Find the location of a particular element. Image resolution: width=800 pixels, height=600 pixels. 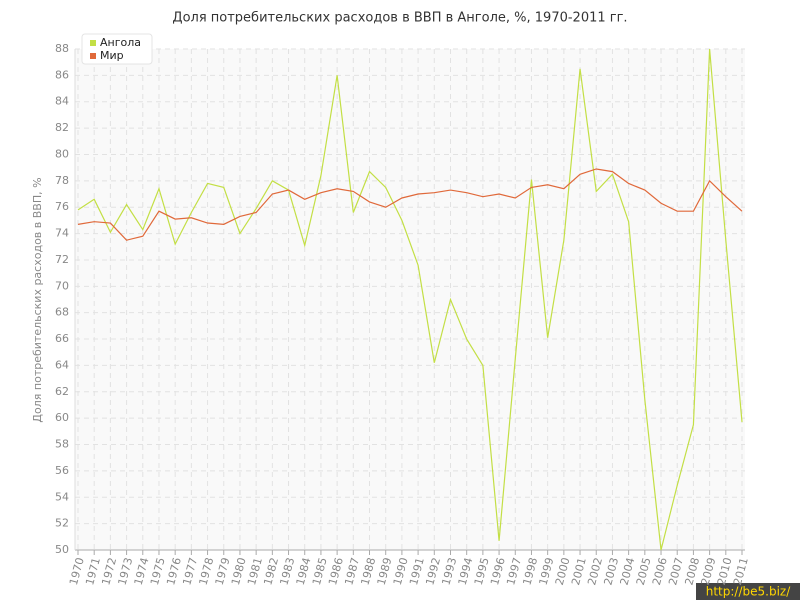

y-tick-label: 76 is located at coordinates (62, 206).